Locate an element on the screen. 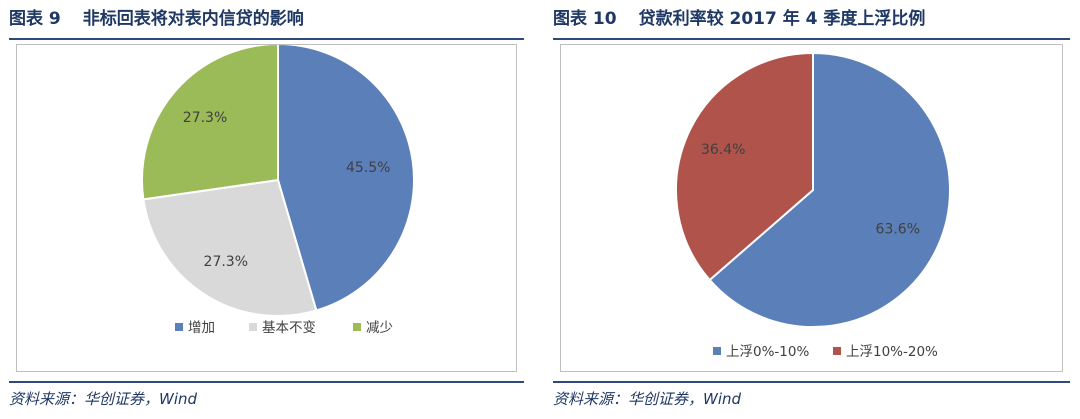 The image size is (1080, 419). figure-9-number: 图表 9 is located at coordinates (35, 19).